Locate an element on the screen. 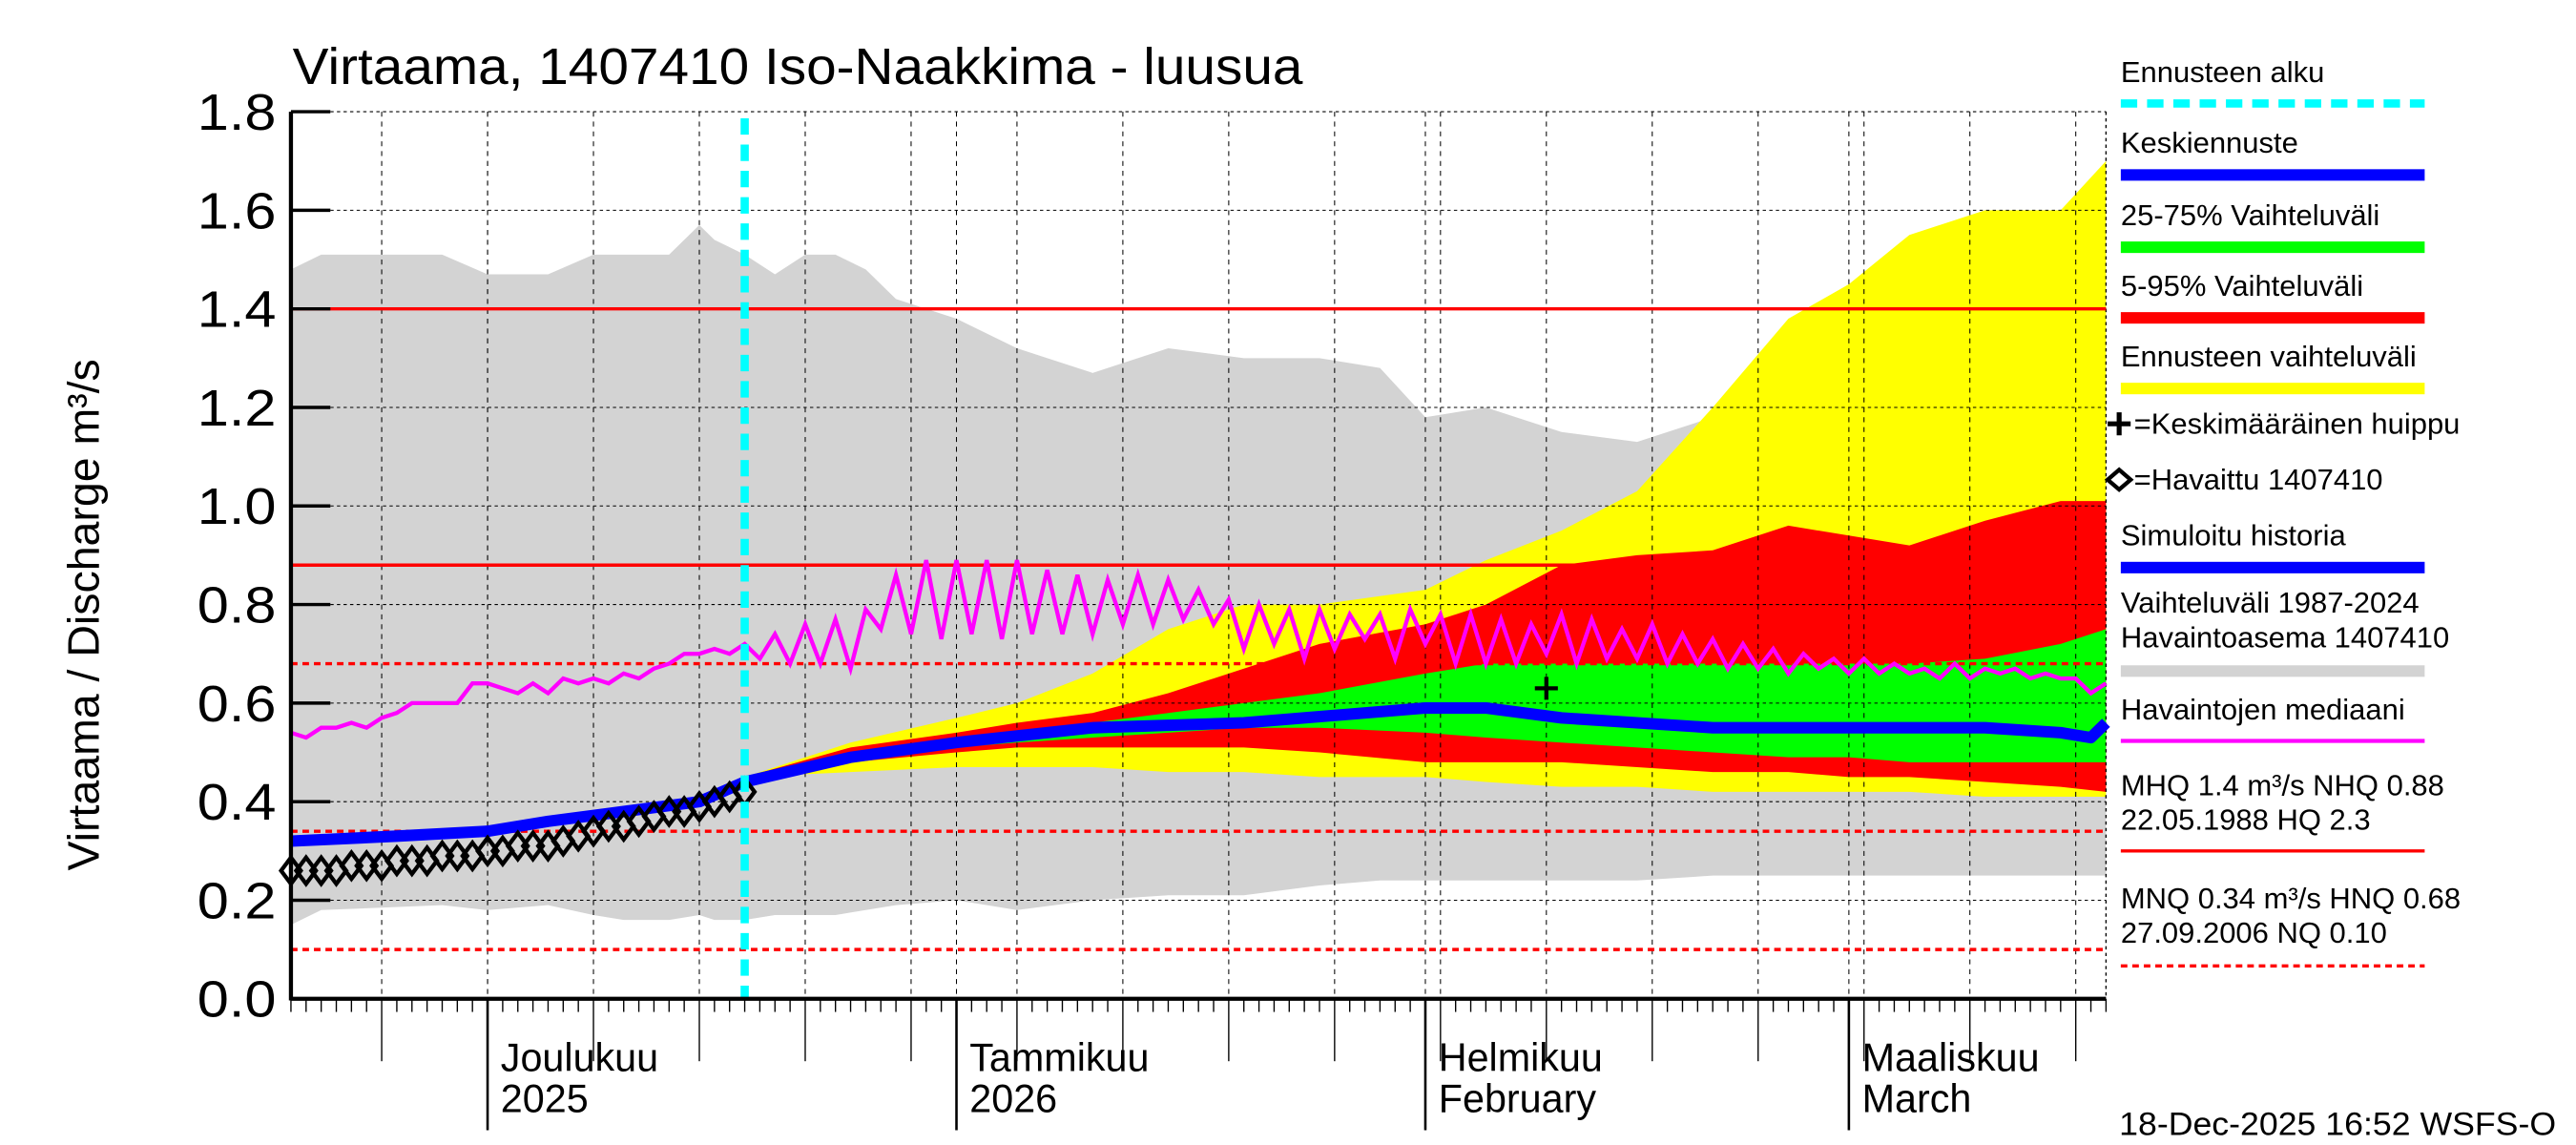  month-label: Joulukuu is located at coordinates (579, 1058).